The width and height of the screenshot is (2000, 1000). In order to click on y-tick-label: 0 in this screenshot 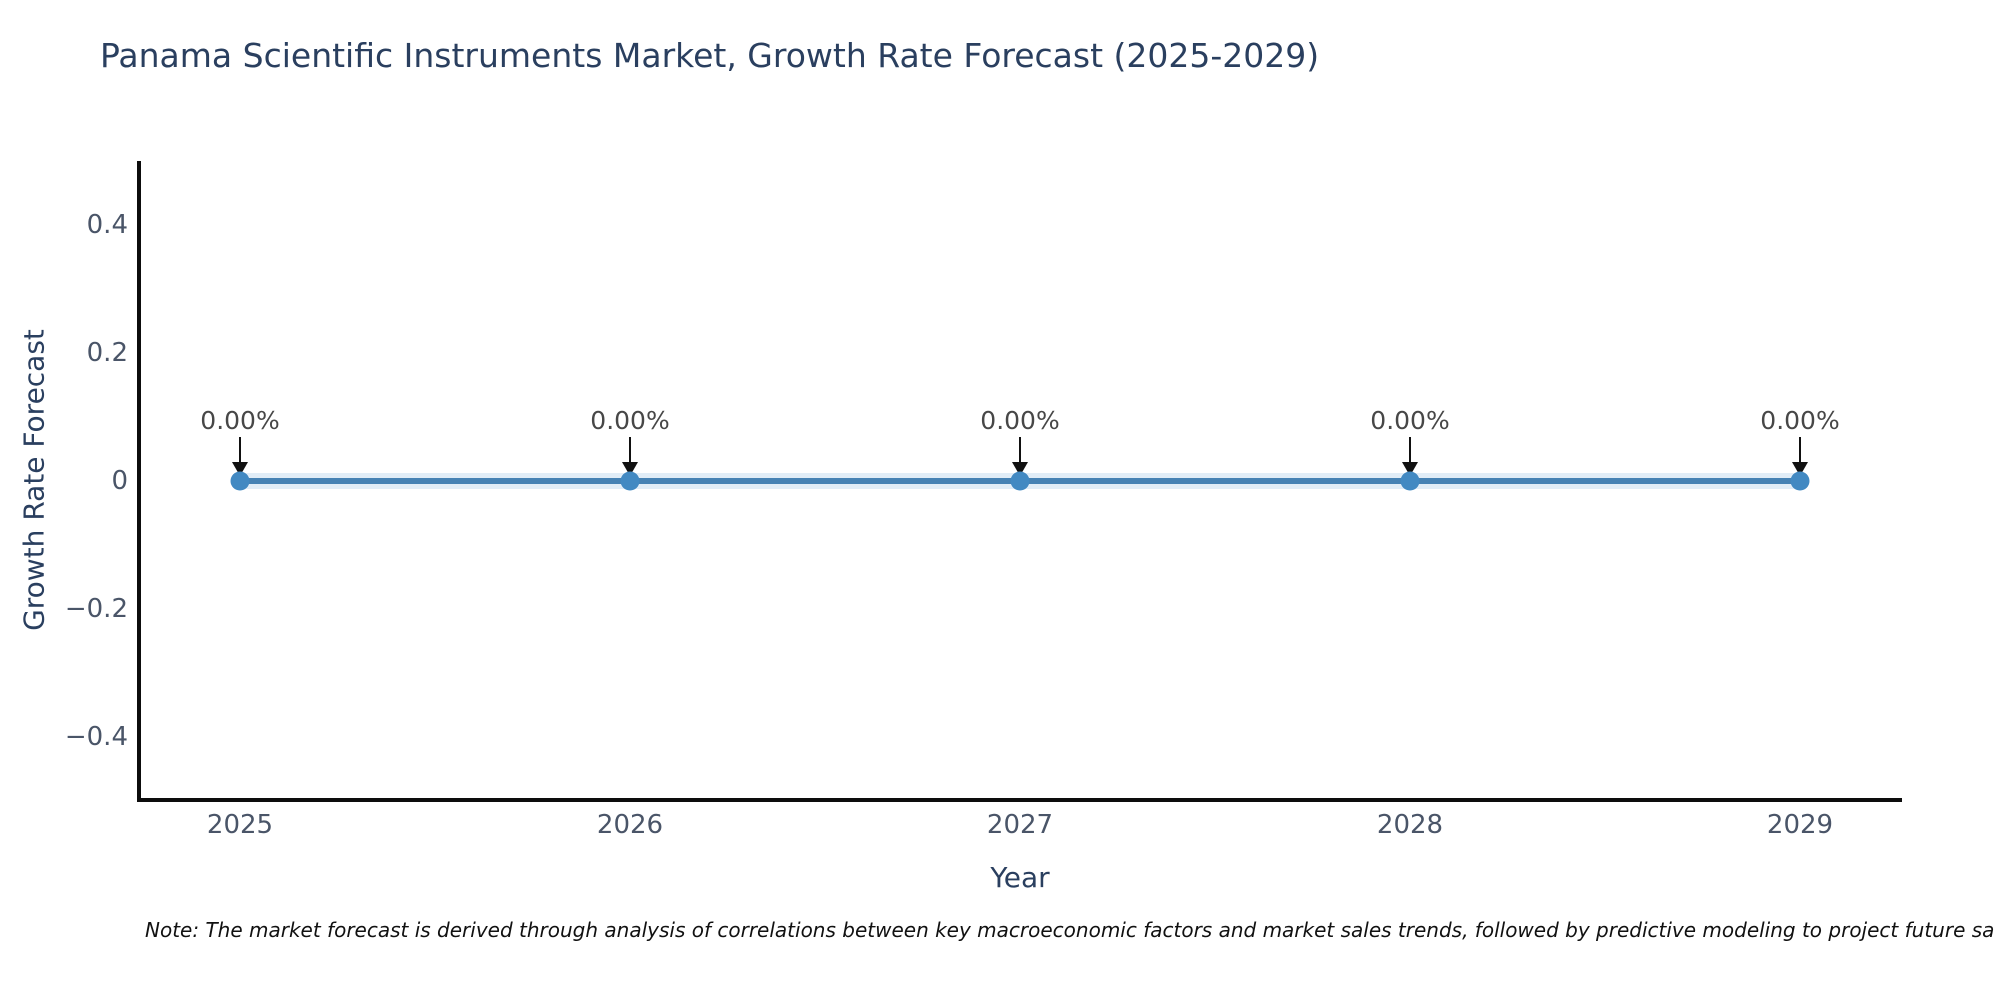, I will do `click(119, 481)`.